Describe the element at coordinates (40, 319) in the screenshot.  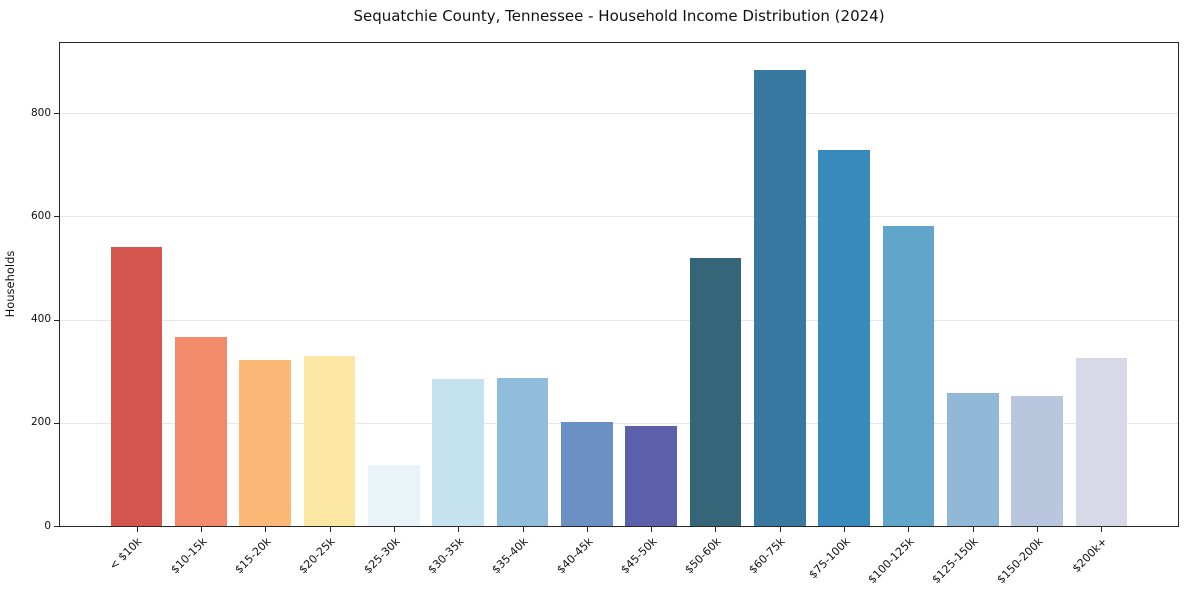
I see `y-tick-label: 400` at that location.